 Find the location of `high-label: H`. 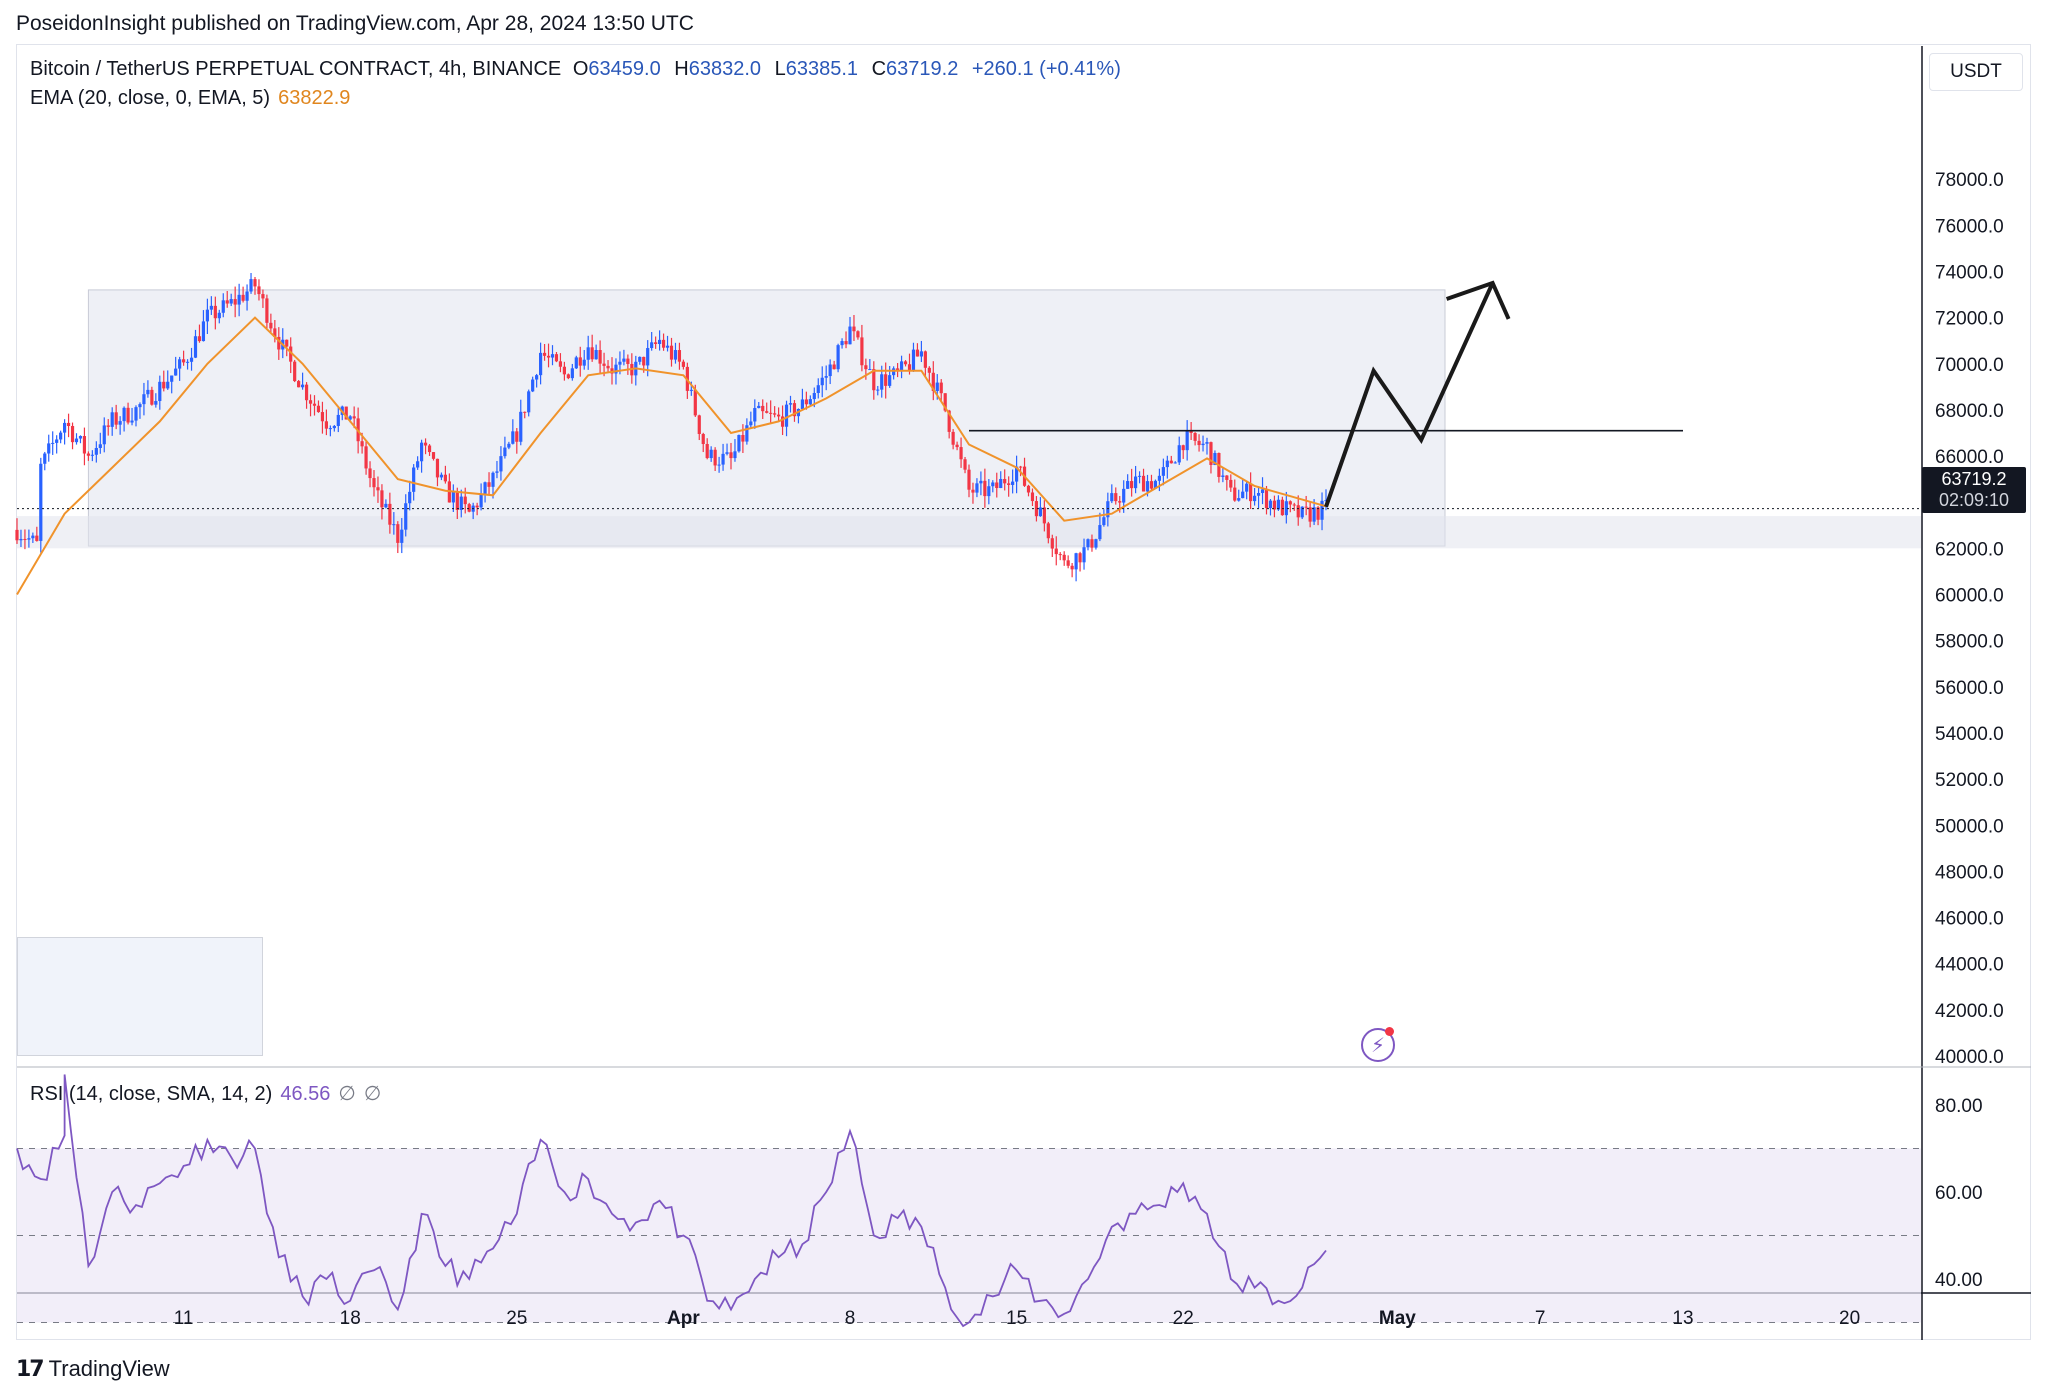

high-label: H is located at coordinates (681, 69).